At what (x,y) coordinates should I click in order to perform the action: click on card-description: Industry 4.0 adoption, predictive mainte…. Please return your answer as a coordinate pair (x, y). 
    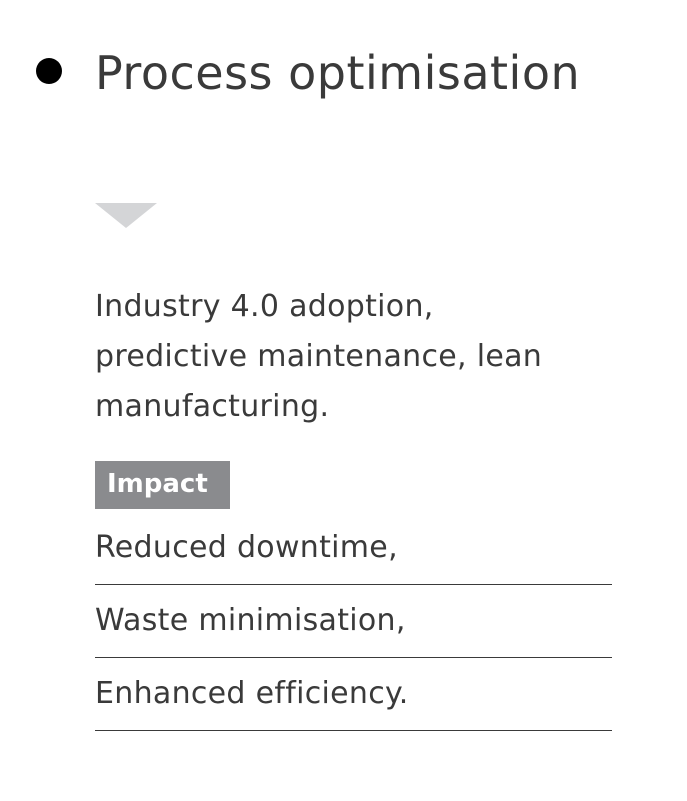
    Looking at the image, I should click on (319, 356).